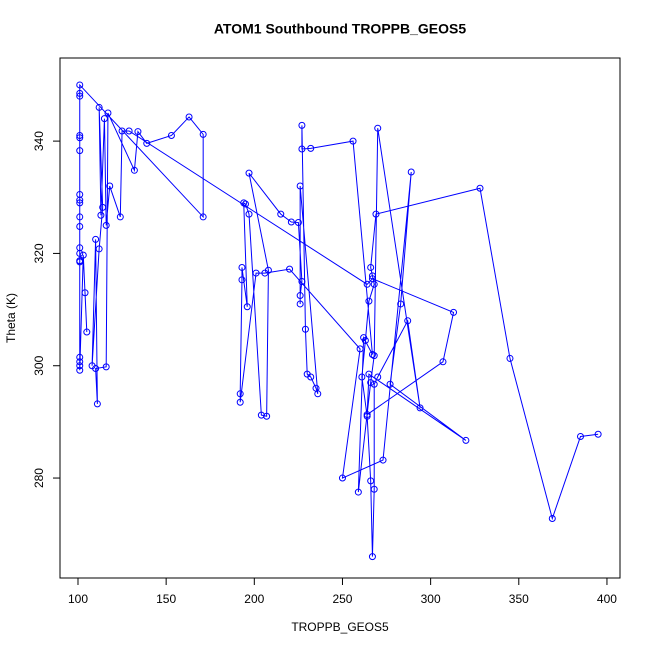 The height and width of the screenshot is (650, 650). What do you see at coordinates (166, 599) in the screenshot?
I see `x-tick-label: 150` at bounding box center [166, 599].